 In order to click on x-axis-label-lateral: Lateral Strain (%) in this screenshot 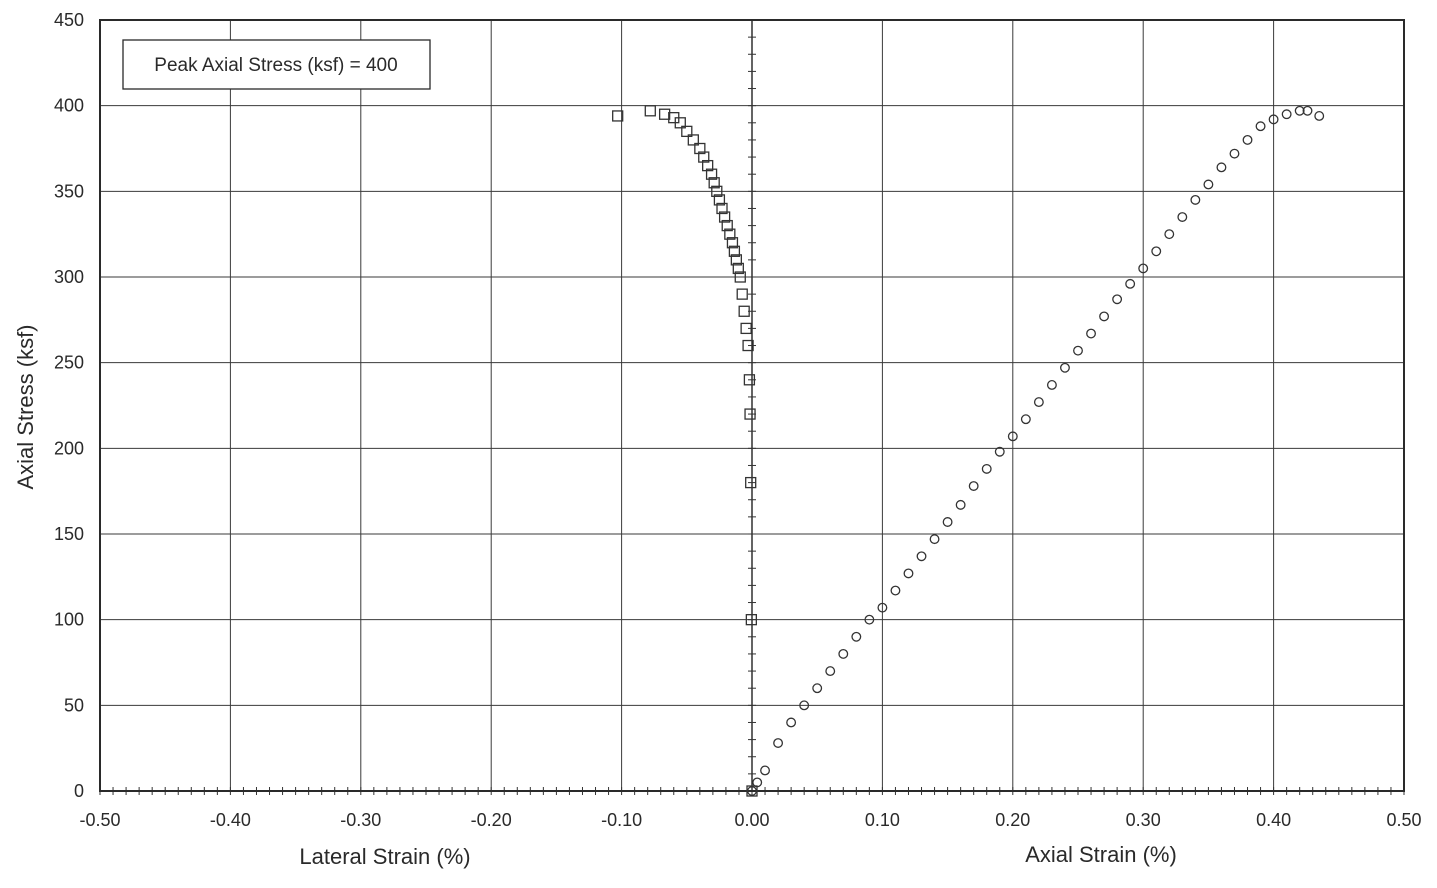, I will do `click(384, 856)`.